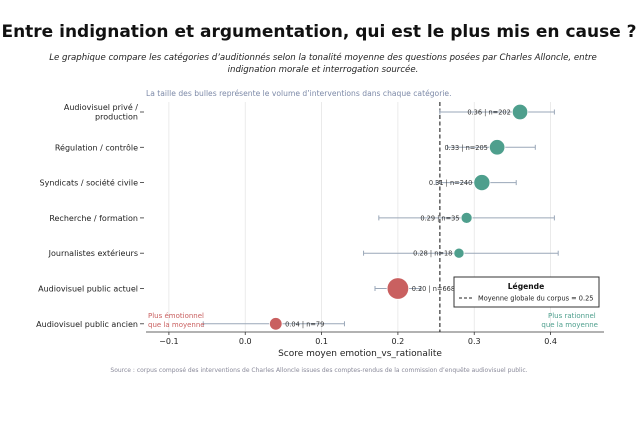  What do you see at coordinates (295, 147) in the screenshot?
I see `category-row: Régulation / contrôle 0.33 | n=205` at bounding box center [295, 147].